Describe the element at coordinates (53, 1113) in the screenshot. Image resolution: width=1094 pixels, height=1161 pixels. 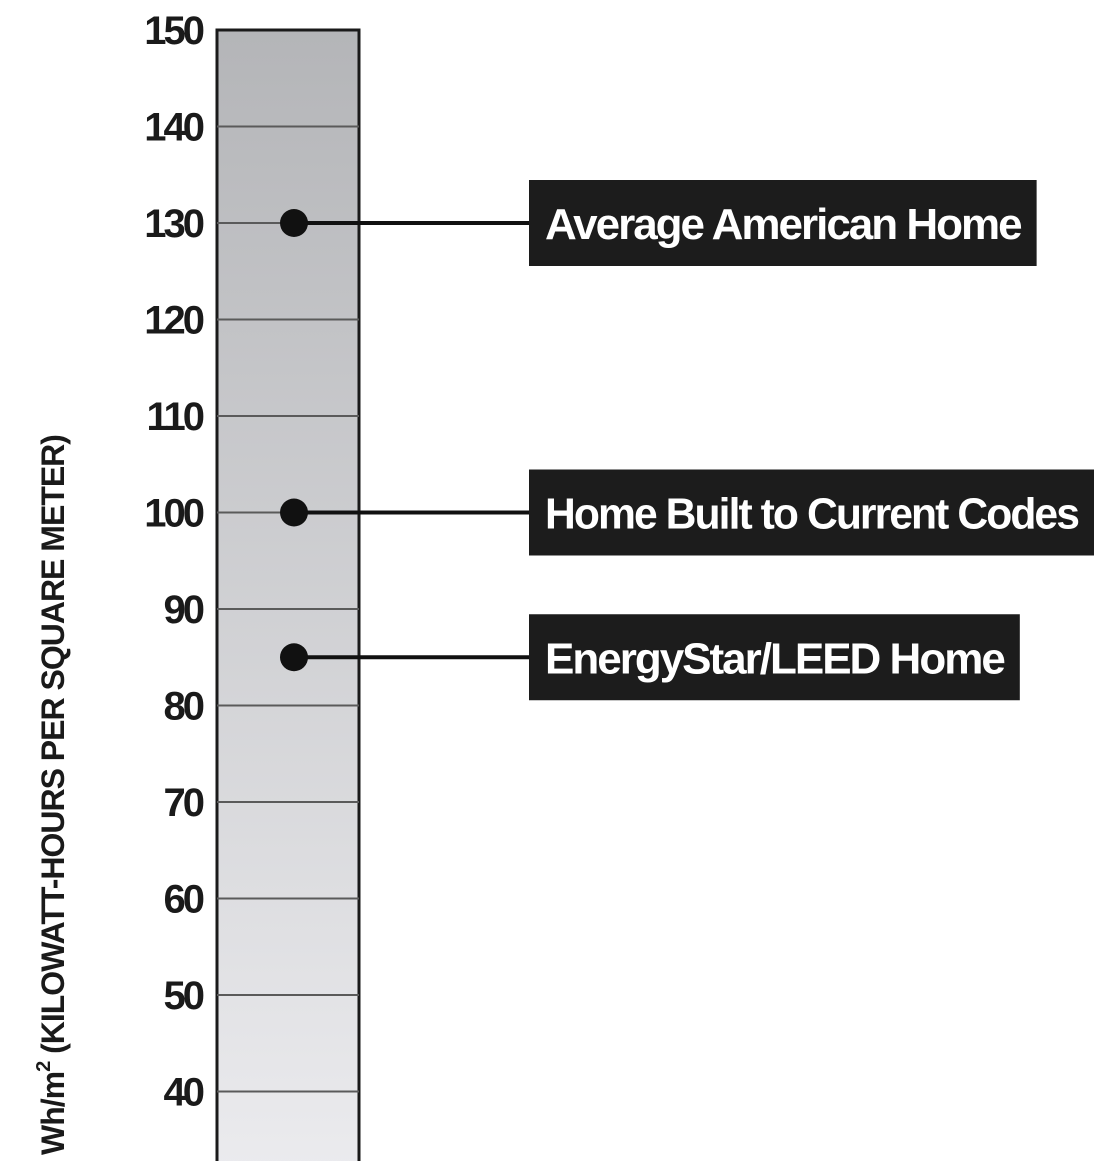
I see `y-axis-label-main: Wh/m` at that location.